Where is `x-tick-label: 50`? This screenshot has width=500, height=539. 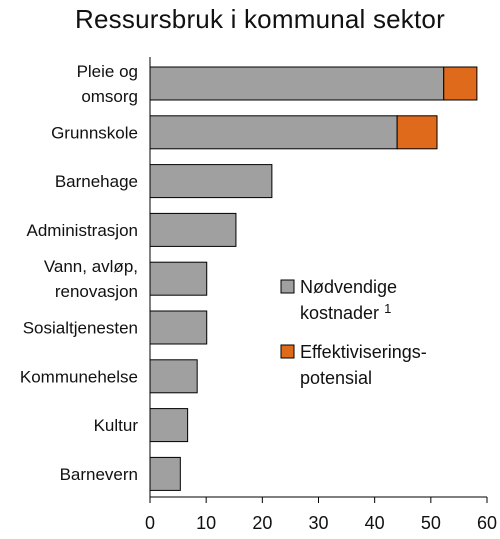 x-tick-label: 50 is located at coordinates (431, 523).